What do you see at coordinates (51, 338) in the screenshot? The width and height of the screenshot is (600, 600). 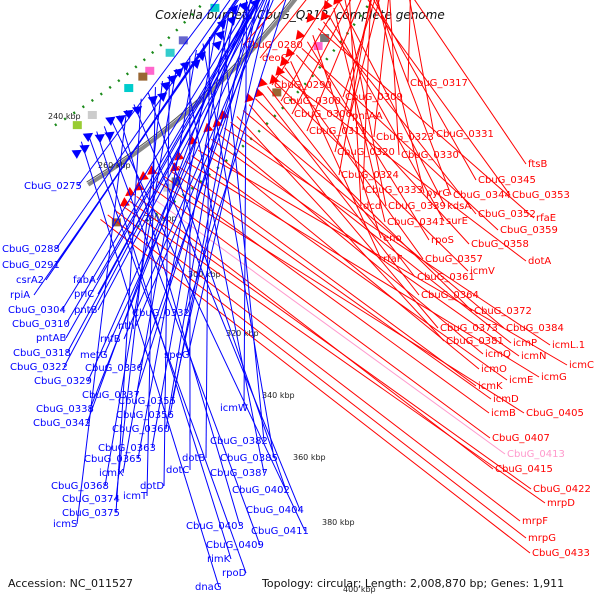 I see `reverse-gene-label: pntAB` at bounding box center [51, 338].